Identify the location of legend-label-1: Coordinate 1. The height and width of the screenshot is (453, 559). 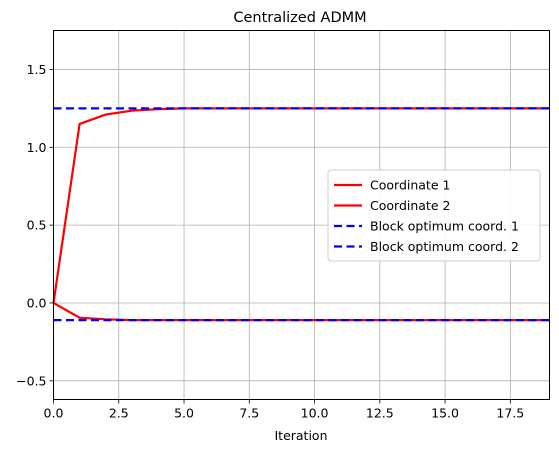
(410, 185).